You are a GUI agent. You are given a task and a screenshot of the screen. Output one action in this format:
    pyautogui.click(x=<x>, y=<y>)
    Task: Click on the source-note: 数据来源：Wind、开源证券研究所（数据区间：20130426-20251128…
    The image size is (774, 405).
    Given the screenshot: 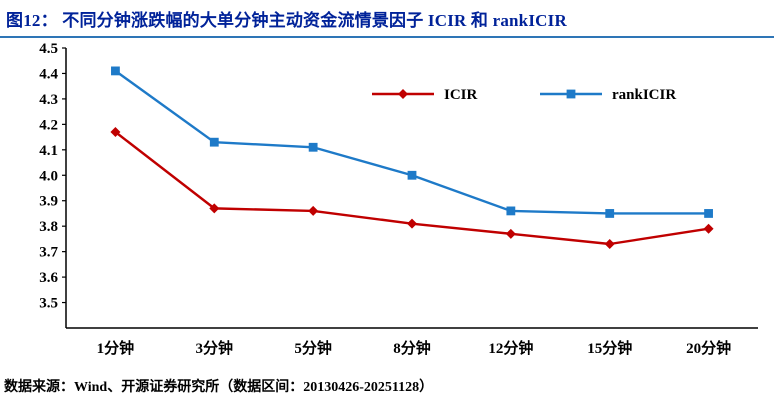 What is the action you would take?
    pyautogui.click(x=219, y=387)
    